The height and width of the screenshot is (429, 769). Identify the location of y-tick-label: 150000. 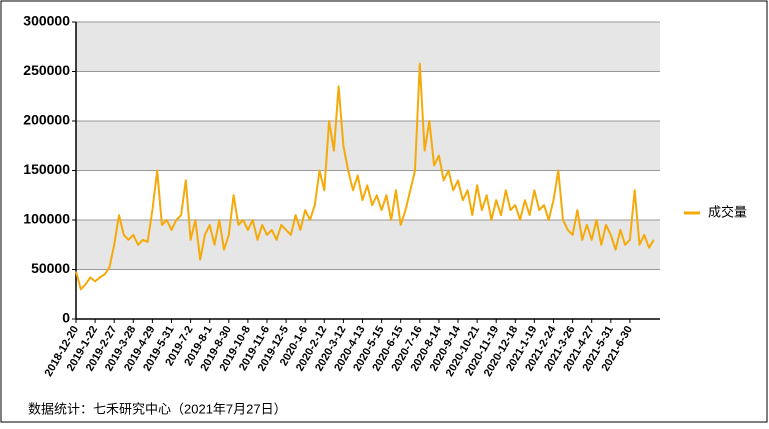
(46, 169).